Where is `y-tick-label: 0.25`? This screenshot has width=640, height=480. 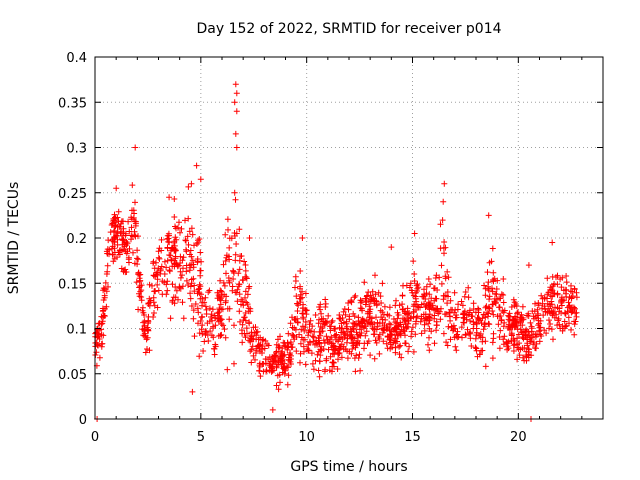
y-tick-label: 0.25 is located at coordinates (72, 194).